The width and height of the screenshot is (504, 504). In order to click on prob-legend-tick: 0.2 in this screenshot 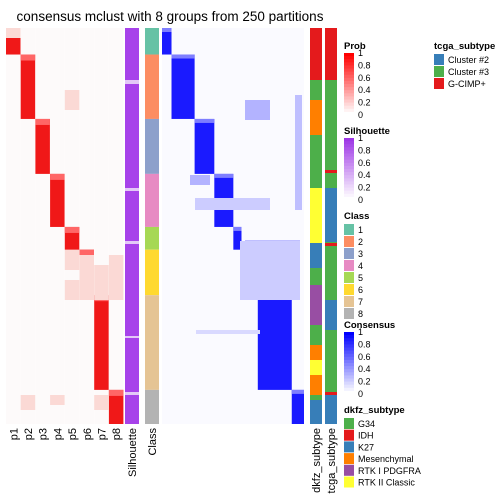, I will do `click(364, 103)`.